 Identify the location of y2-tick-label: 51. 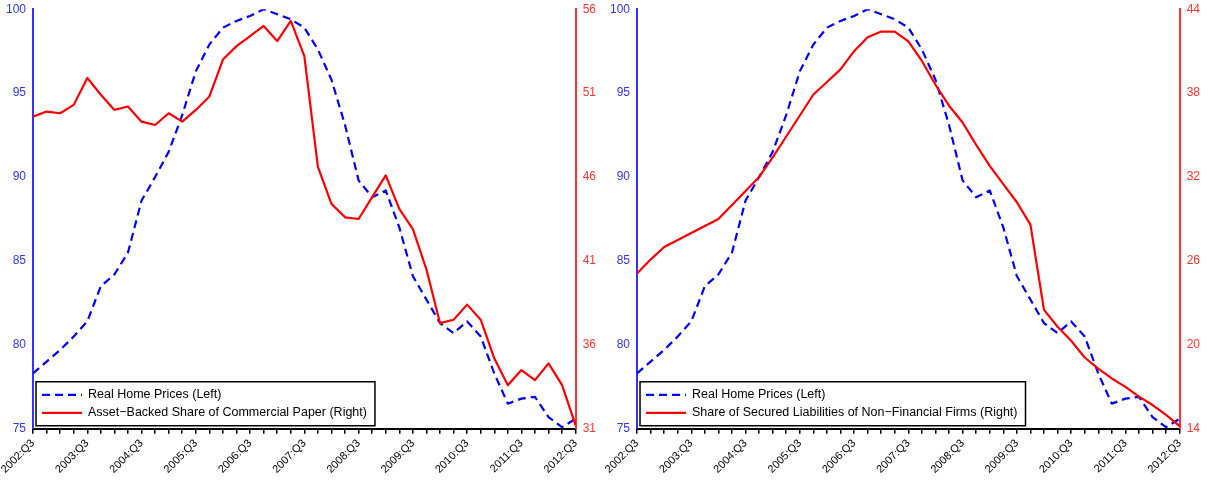
(589, 92).